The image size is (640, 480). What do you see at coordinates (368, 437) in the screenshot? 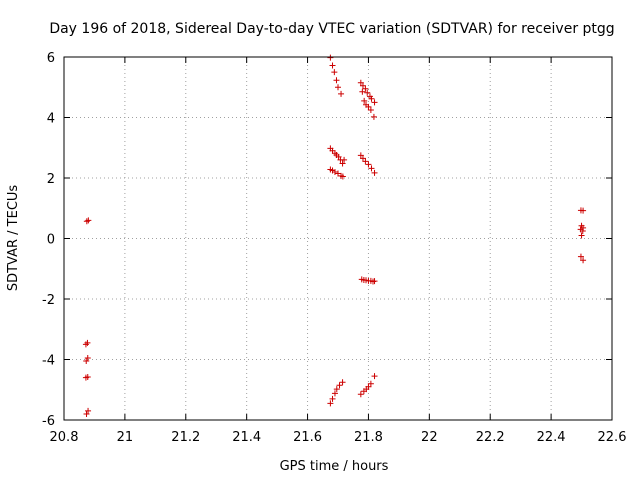
I see `x-tick-label: 21.8` at bounding box center [368, 437].